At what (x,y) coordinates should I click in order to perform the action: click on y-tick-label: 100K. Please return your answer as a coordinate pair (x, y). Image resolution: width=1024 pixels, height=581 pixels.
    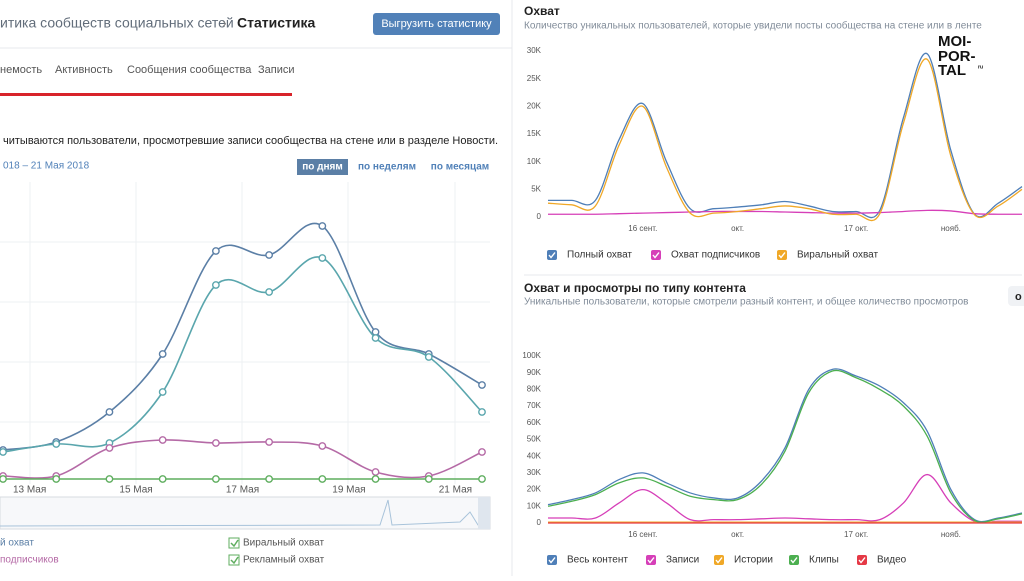
    Looking at the image, I should click on (531, 355).